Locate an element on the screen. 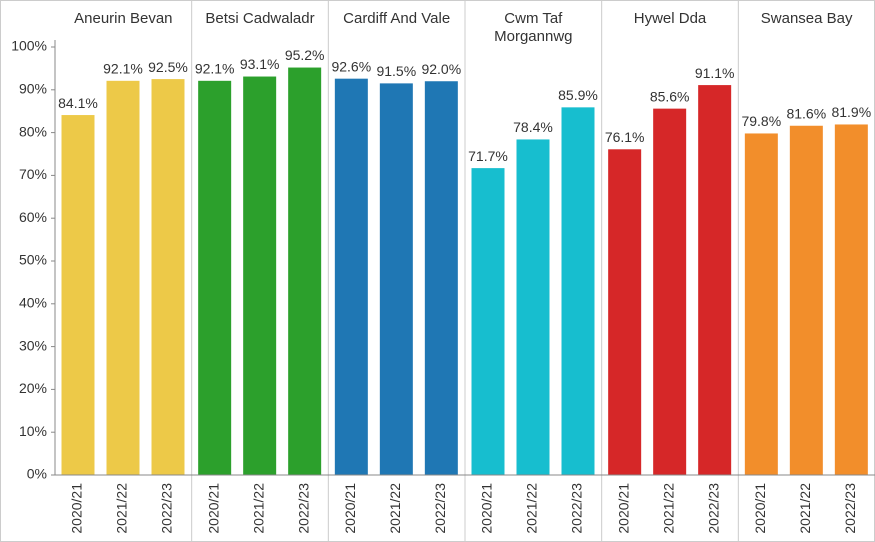  y-tick-label: 20% is located at coordinates (33, 388).